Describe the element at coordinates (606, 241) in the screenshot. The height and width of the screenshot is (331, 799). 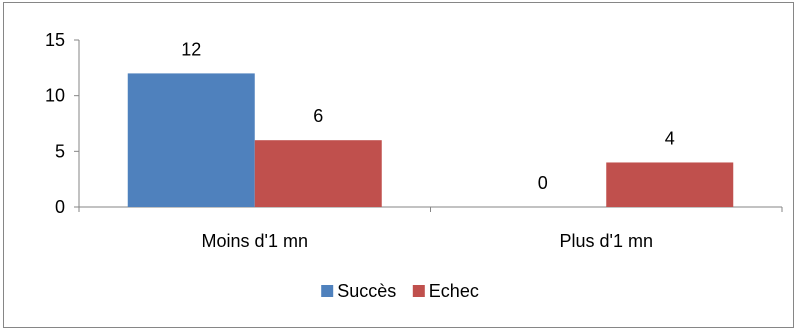
I see `x-tick-label: Plus d'1 mn` at that location.